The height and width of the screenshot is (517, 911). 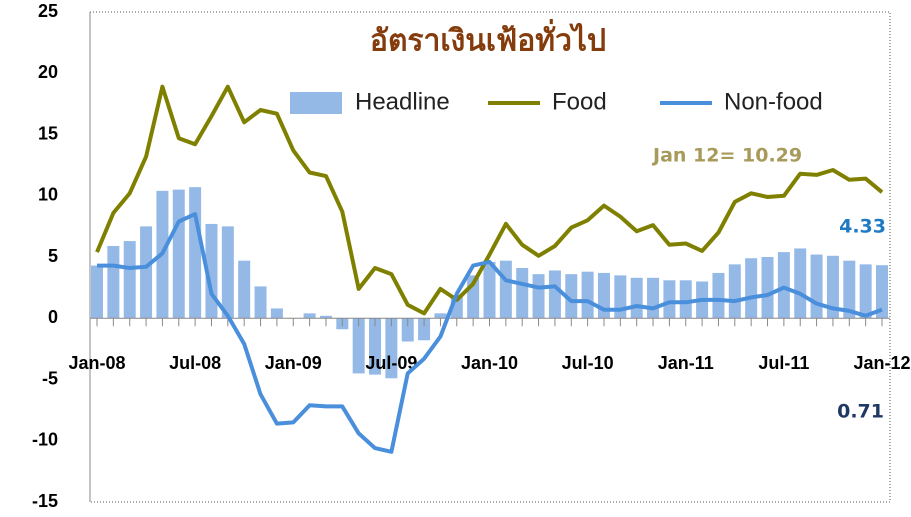 What do you see at coordinates (48, 11) in the screenshot?
I see `y-tick-label: 25` at bounding box center [48, 11].